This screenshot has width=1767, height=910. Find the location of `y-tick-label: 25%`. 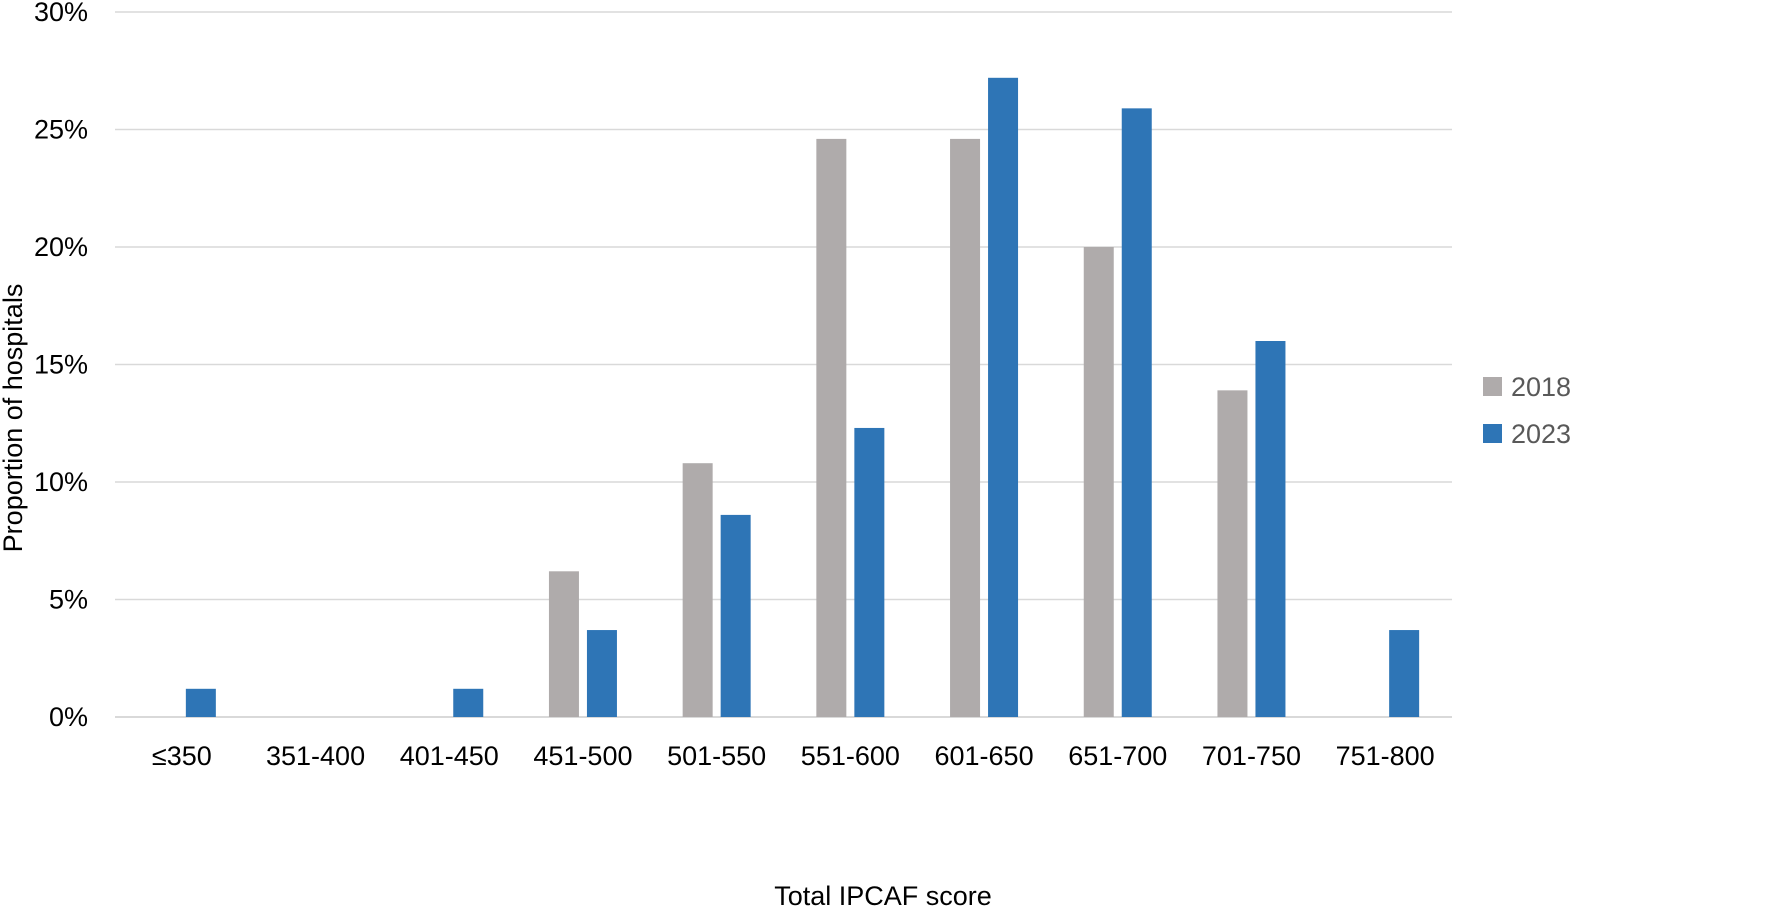

y-tick-label: 25% is located at coordinates (61, 130).